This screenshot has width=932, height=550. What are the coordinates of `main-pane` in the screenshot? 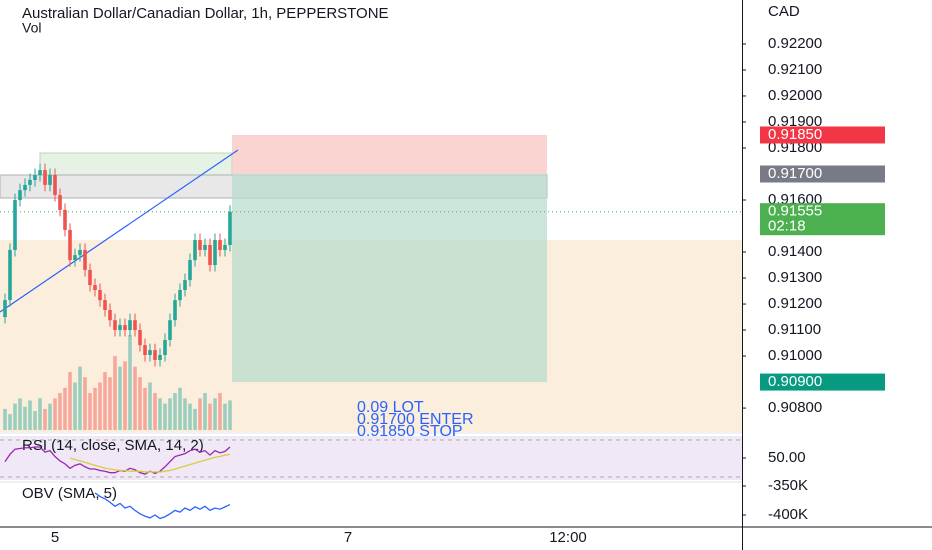 It's located at (119, 289).